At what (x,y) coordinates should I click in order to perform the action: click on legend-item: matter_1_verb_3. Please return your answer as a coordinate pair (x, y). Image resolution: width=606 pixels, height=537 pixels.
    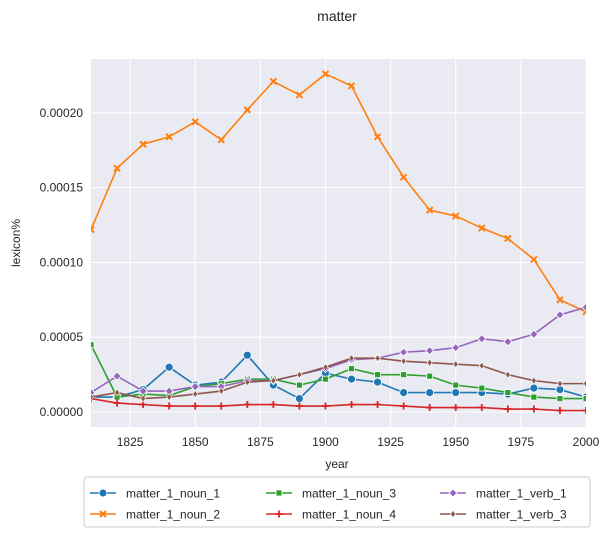
    Looking at the image, I should click on (503, 515).